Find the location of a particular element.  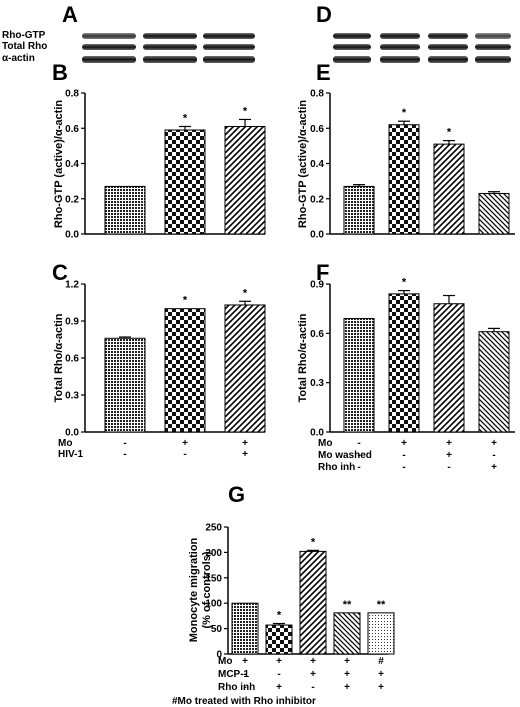

blot-label-total-rho: Total Rho is located at coordinates (24, 46).